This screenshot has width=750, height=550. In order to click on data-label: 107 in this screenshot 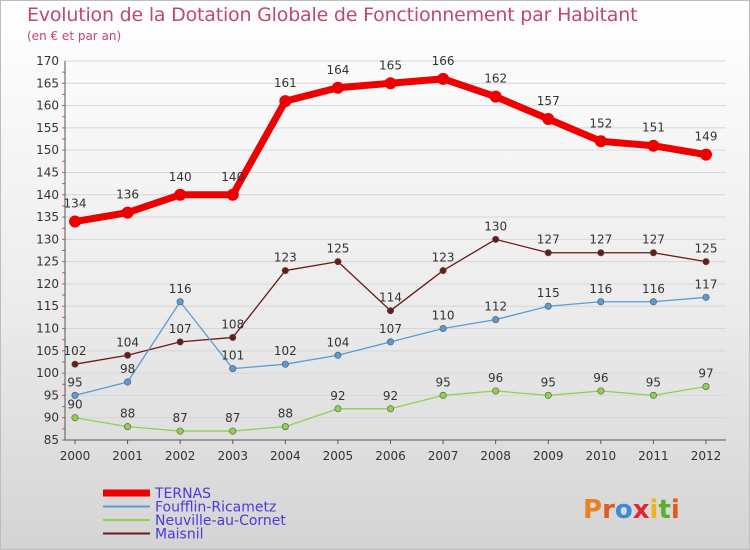, I will do `click(390, 329)`.